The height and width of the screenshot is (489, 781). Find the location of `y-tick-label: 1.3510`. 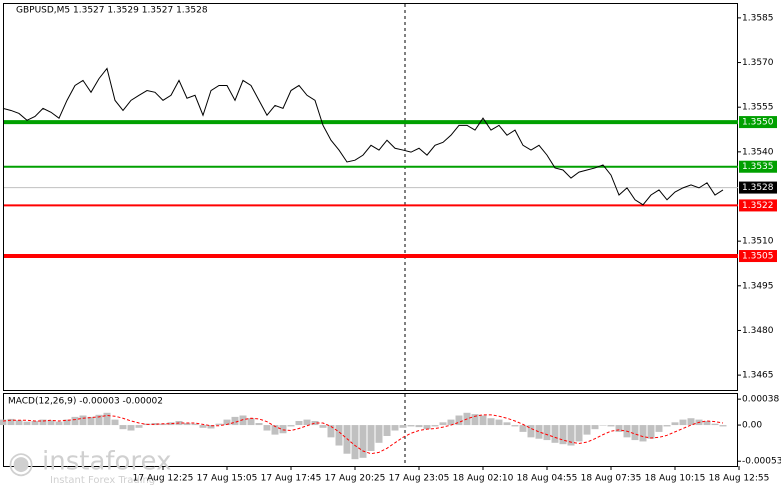

y-tick-label: 1.3510 is located at coordinates (758, 242).